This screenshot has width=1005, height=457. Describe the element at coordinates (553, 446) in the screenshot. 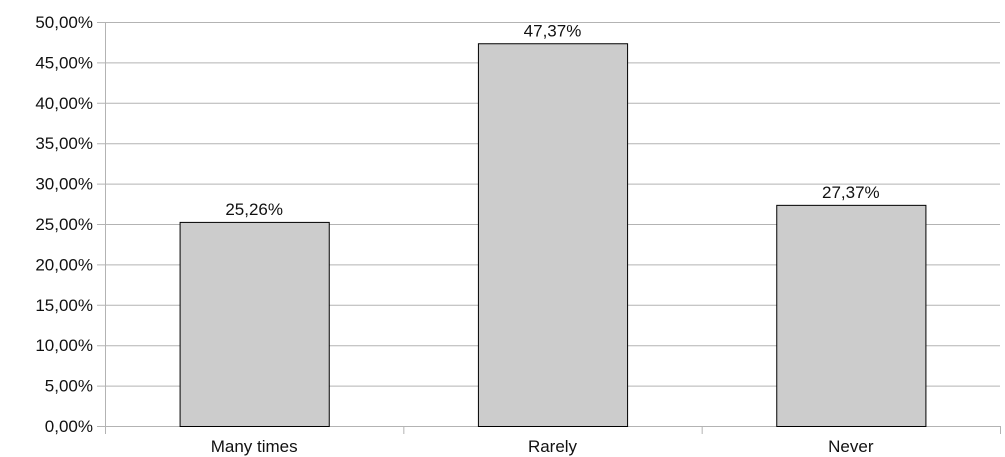

I see `category-label: Rarely` at that location.